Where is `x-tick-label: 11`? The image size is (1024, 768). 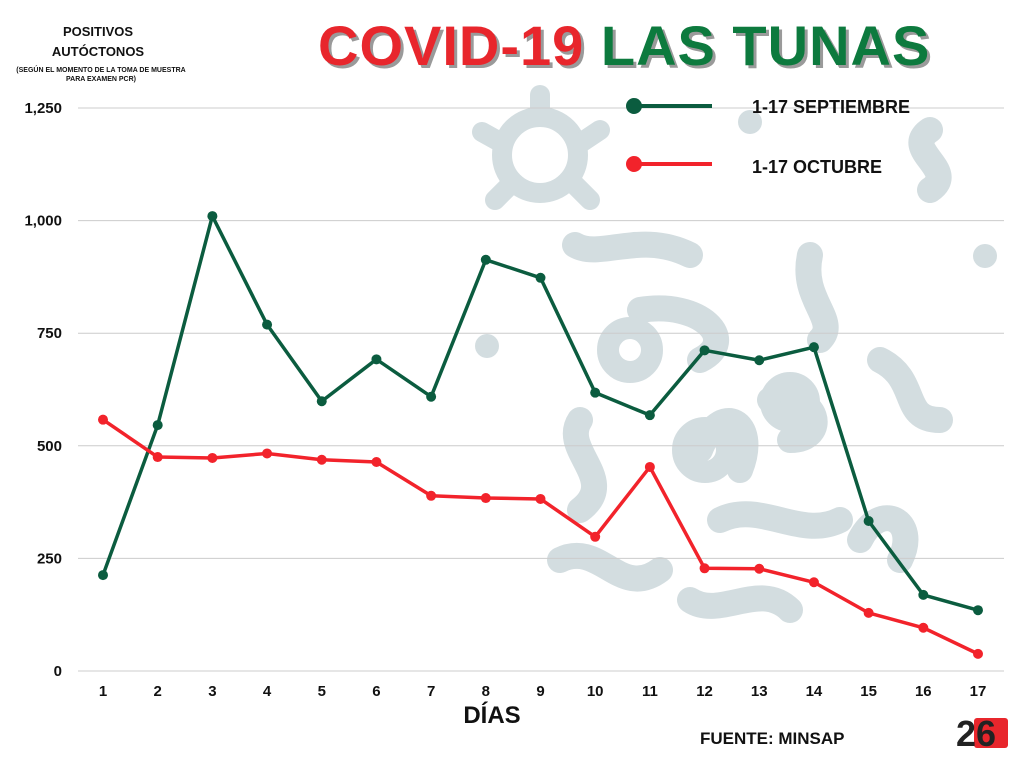
x-tick-label: 11 is located at coordinates (650, 691).